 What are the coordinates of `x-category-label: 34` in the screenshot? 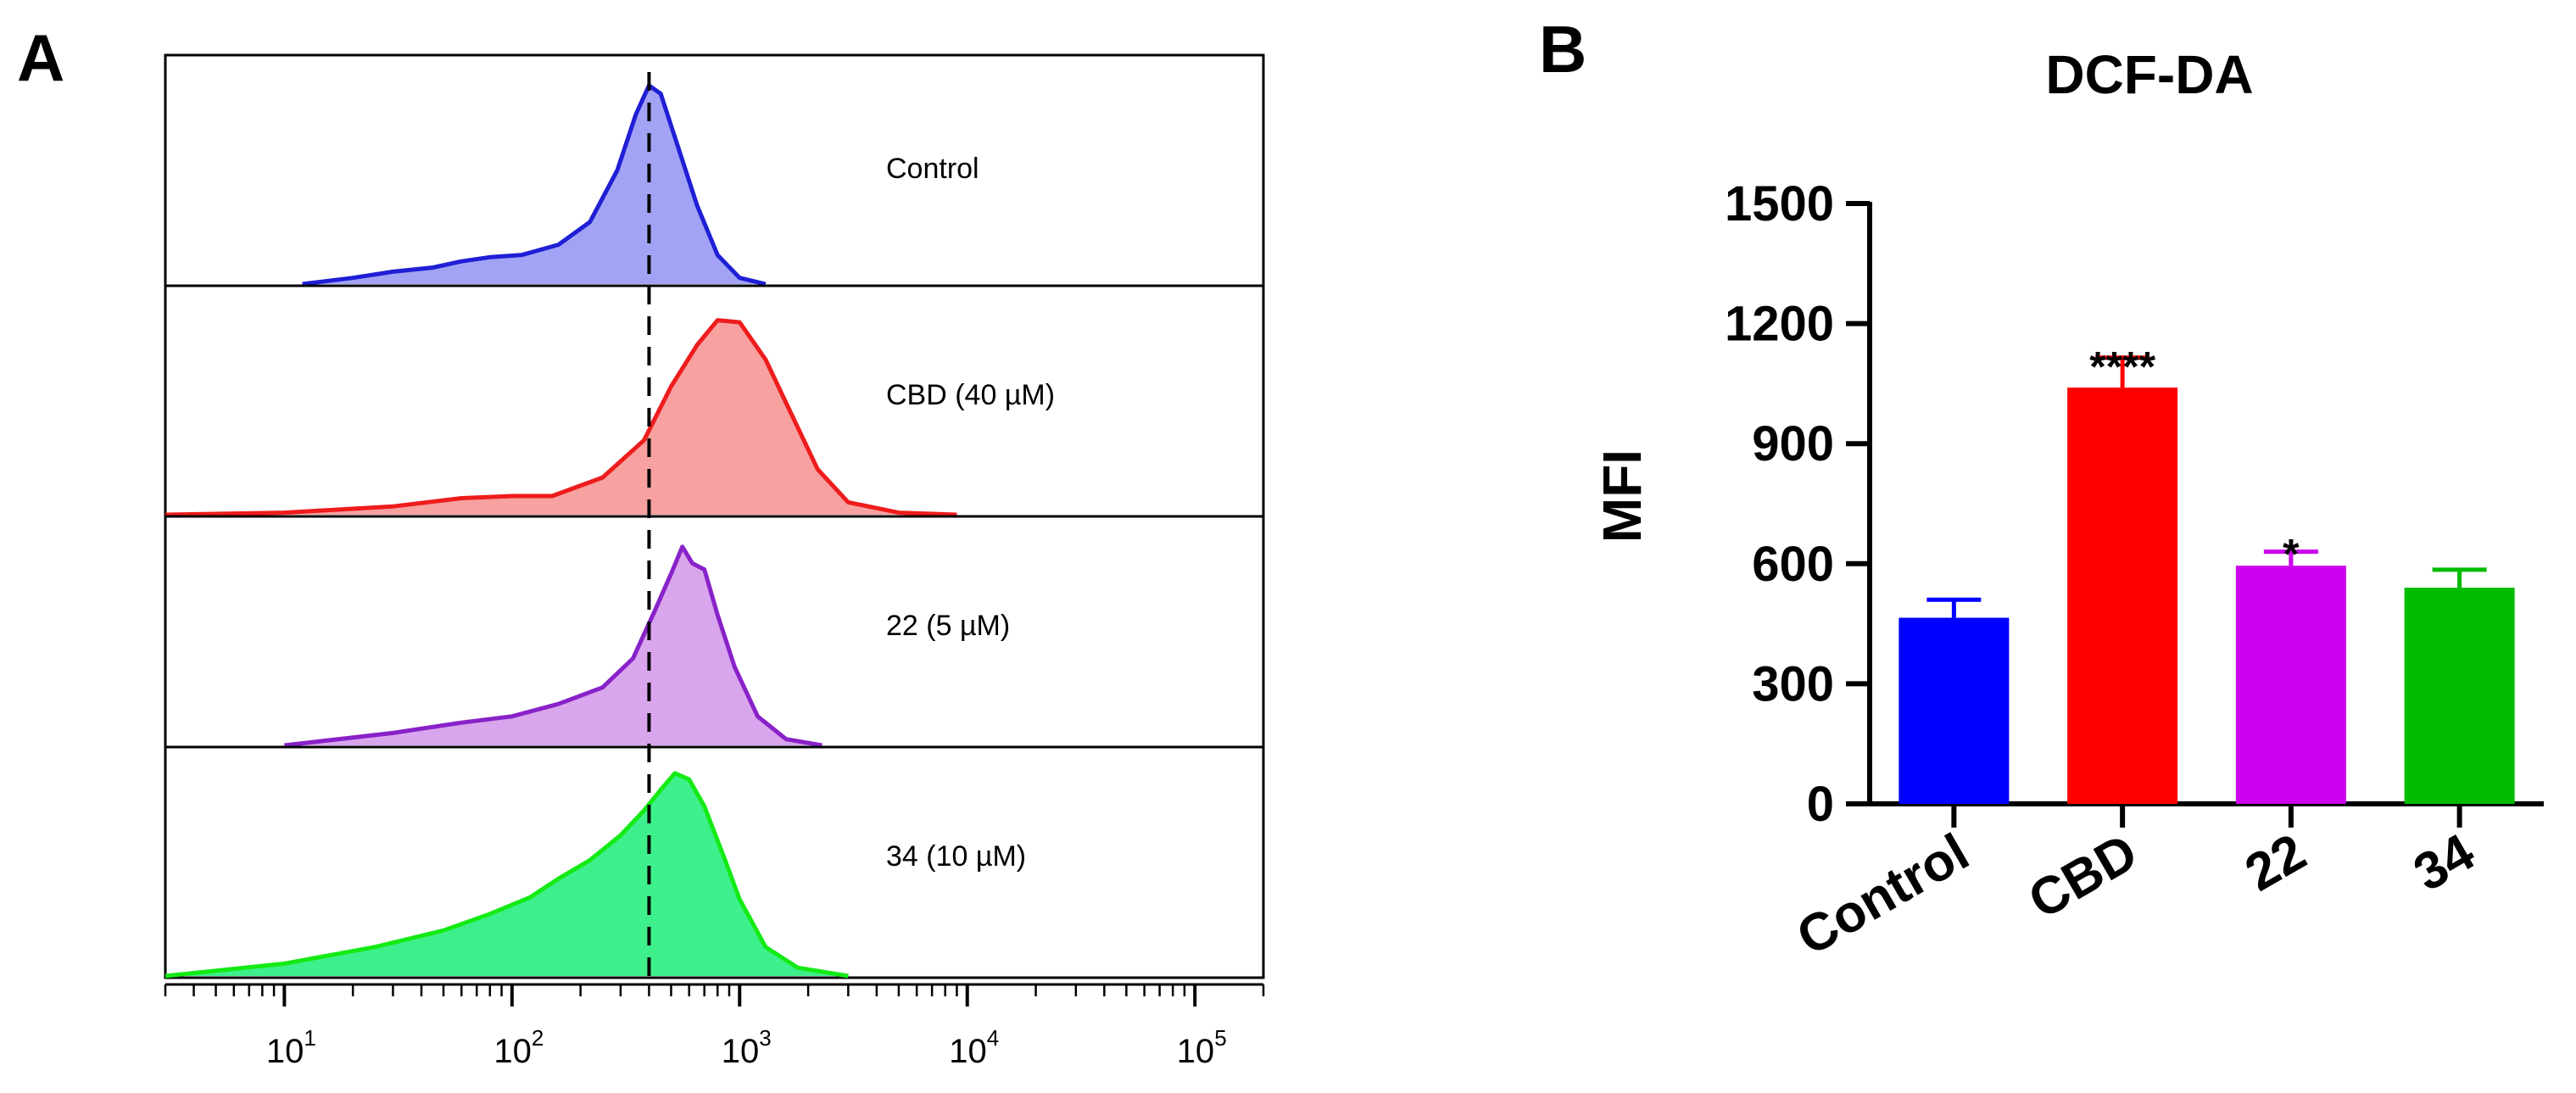 It's located at (2444, 862).